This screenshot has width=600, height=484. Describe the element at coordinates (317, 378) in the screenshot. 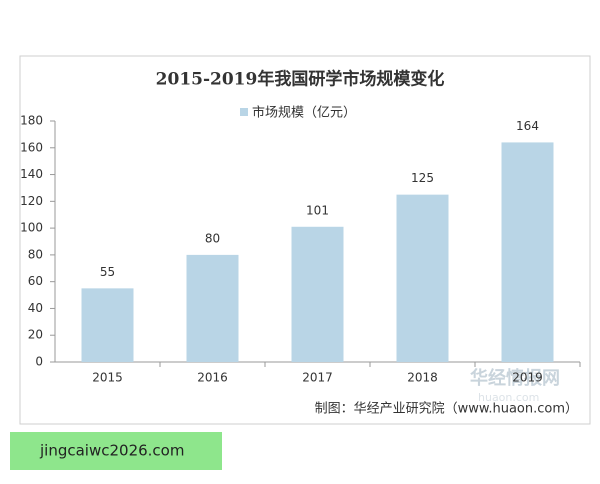

I see `x-tick-label: 2017` at that location.